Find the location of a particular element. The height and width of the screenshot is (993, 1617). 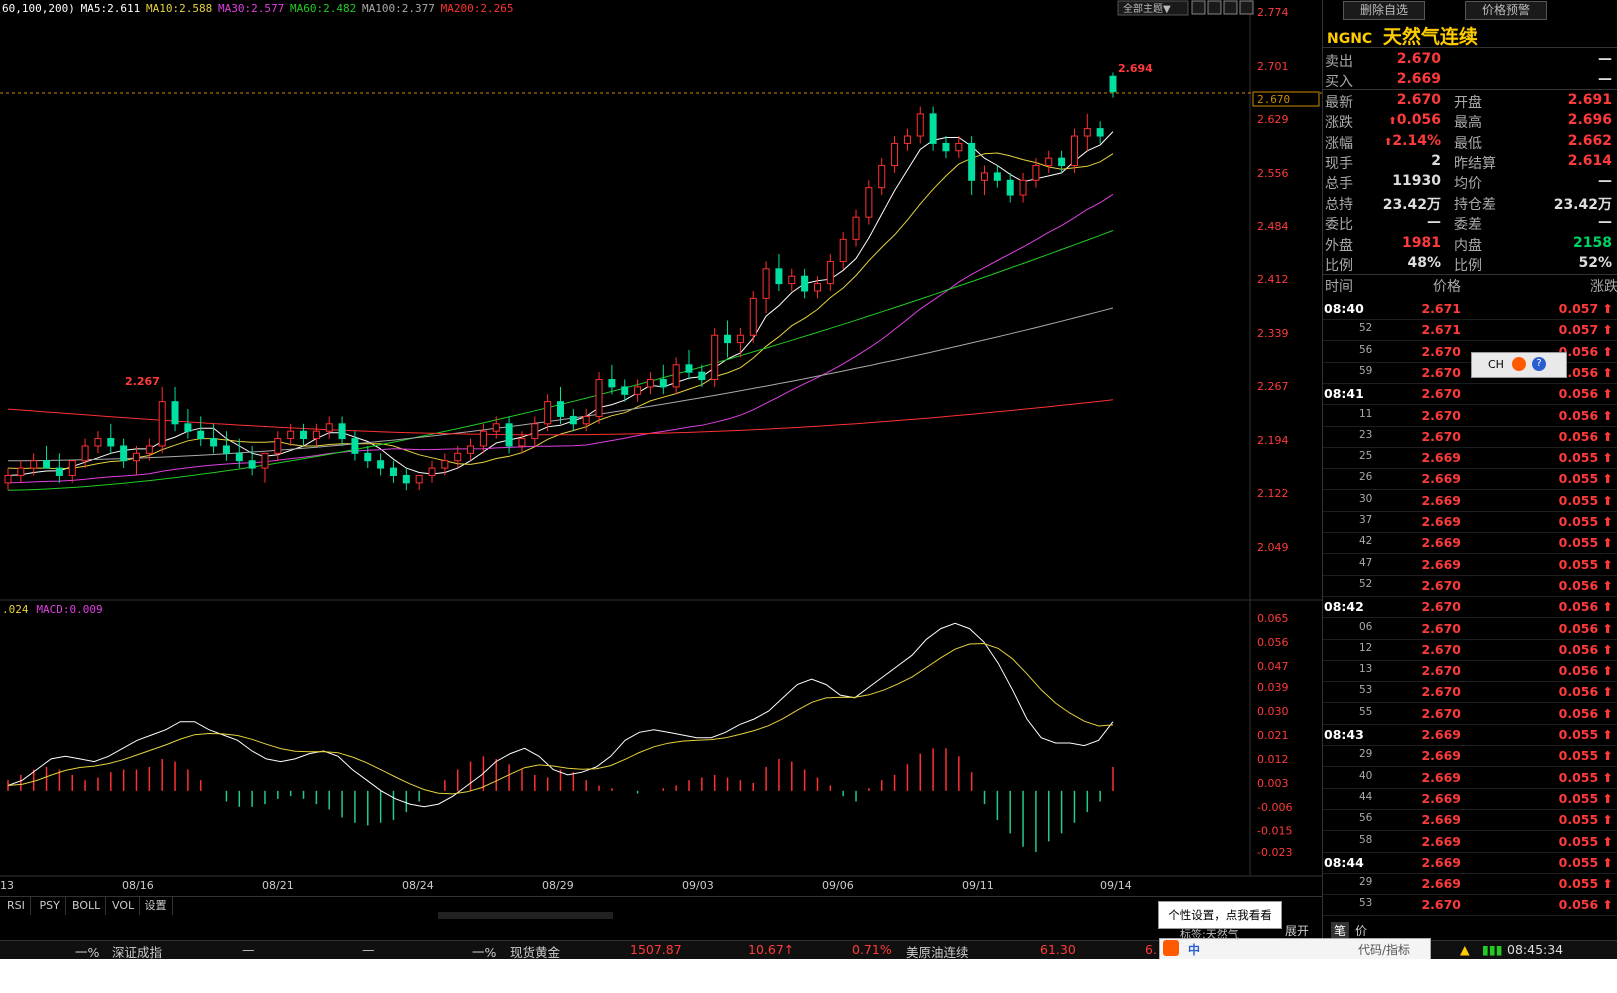

ma-legend-item: MA10:2.588 is located at coordinates (179, 8).